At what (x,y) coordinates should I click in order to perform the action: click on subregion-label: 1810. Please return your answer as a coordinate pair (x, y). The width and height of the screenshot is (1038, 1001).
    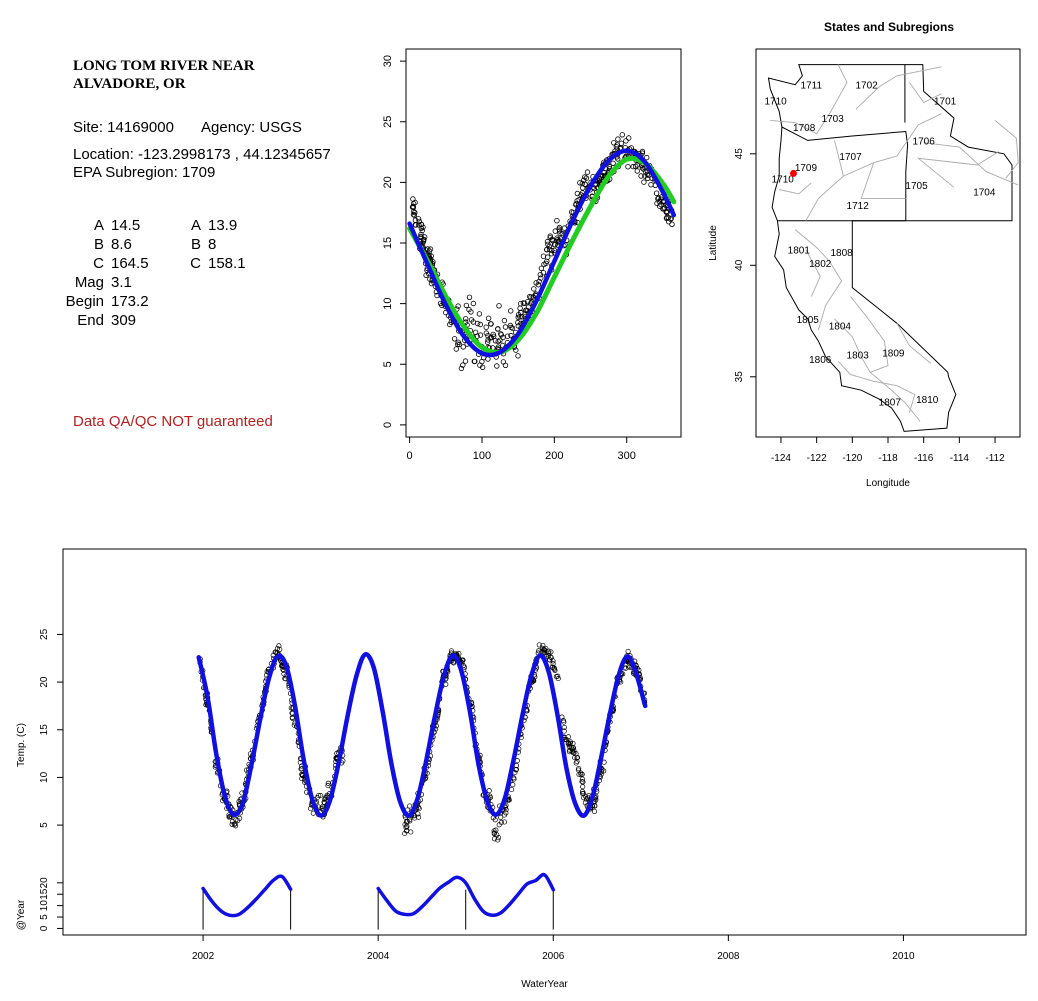
    Looking at the image, I should click on (927, 400).